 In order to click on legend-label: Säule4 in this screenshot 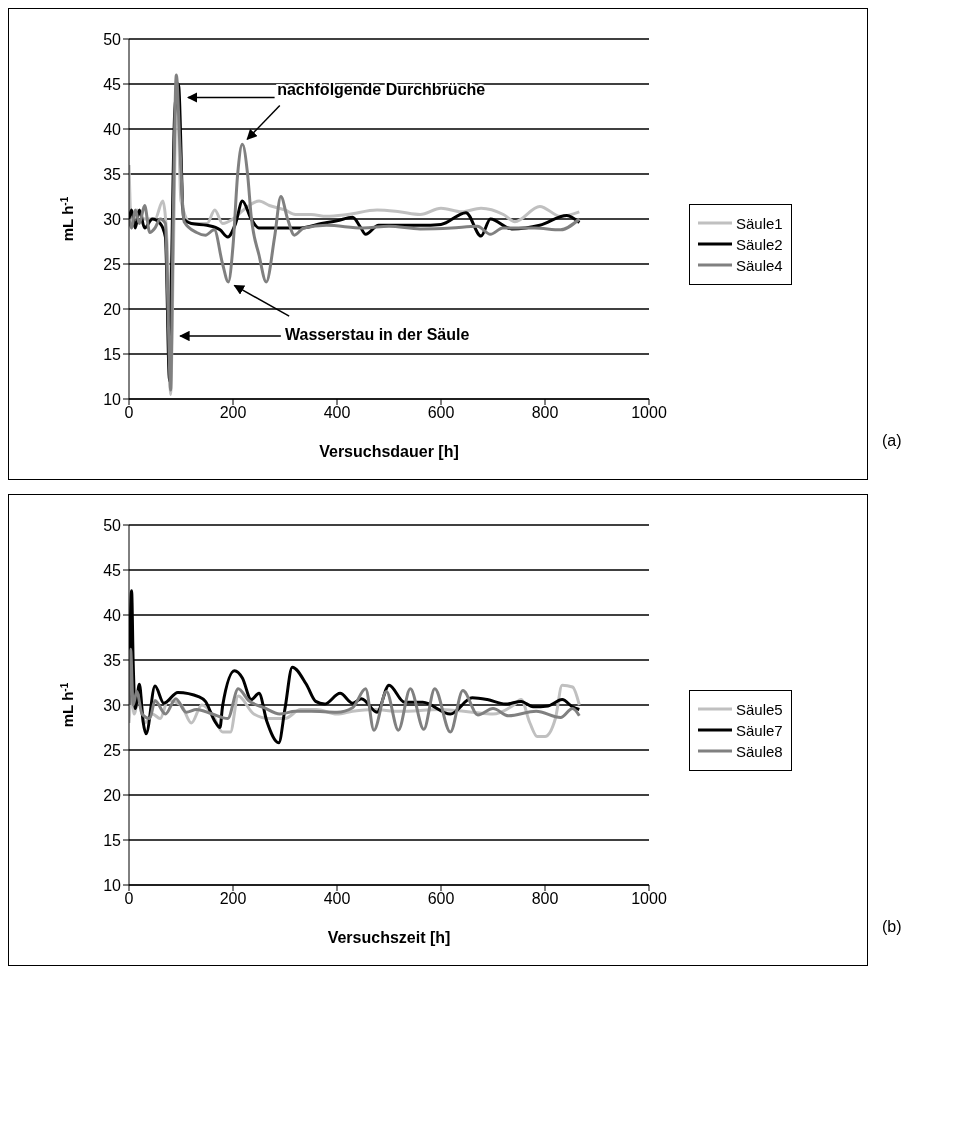, I will do `click(759, 265)`.